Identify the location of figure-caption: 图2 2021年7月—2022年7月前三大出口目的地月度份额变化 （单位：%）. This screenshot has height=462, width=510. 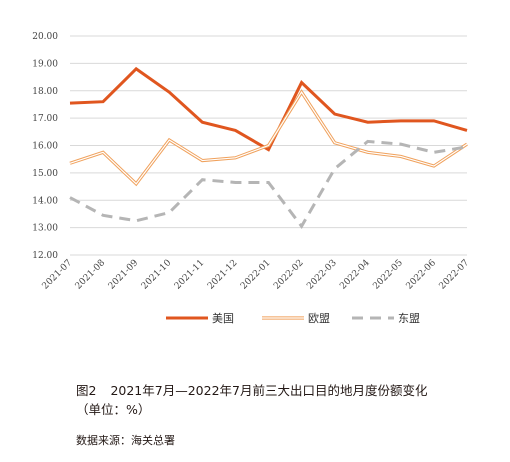
(286, 400).